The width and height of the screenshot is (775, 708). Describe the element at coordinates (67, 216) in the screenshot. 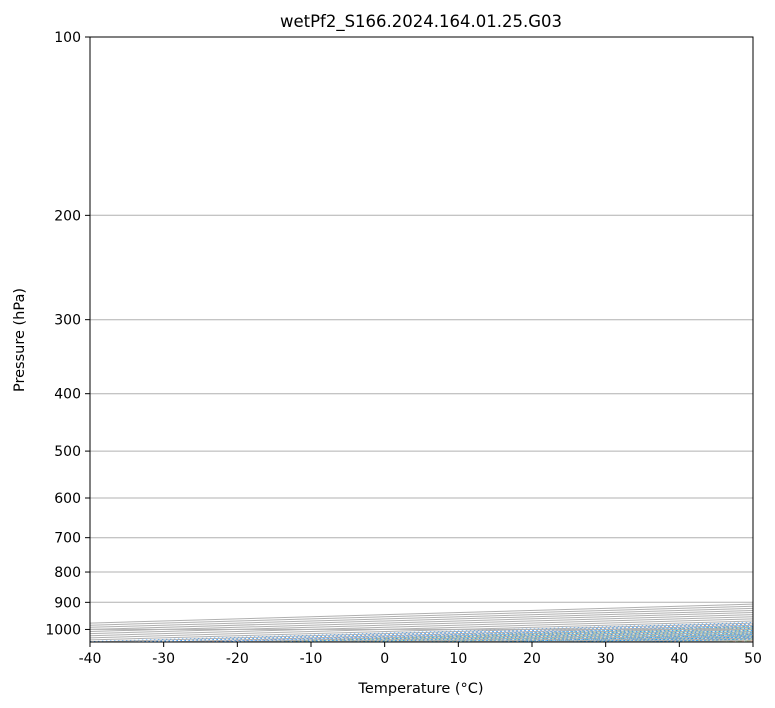

I see `y-tick-label: 200` at that location.